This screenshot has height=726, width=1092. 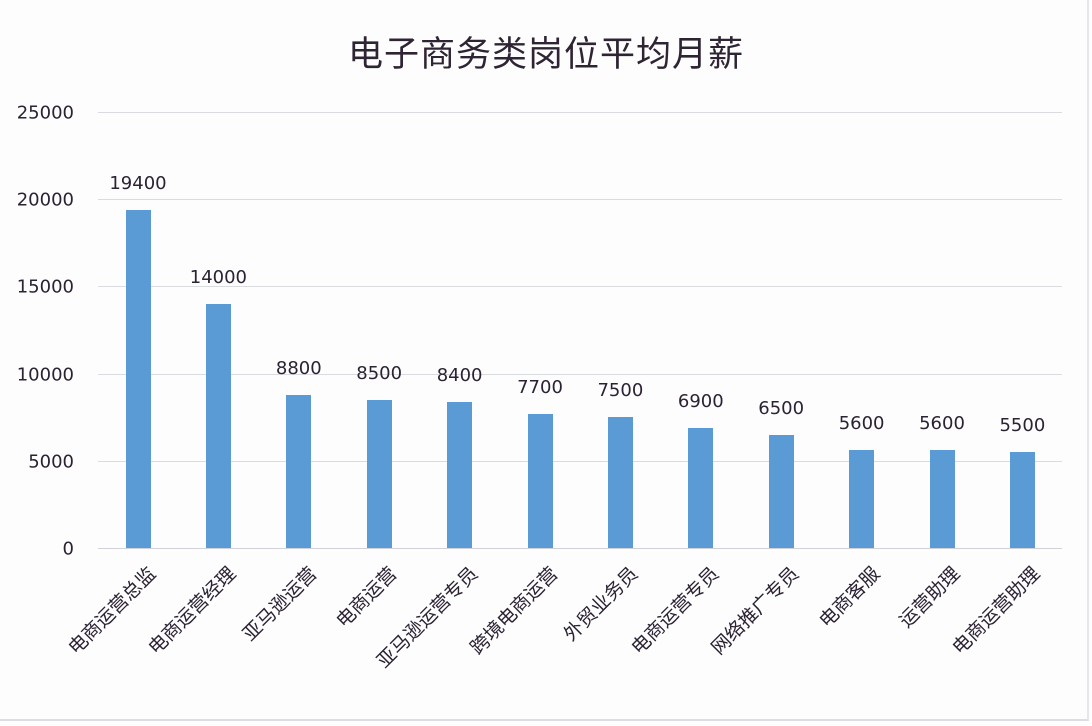 I want to click on y-tick-label: 15000, so click(x=45, y=287).